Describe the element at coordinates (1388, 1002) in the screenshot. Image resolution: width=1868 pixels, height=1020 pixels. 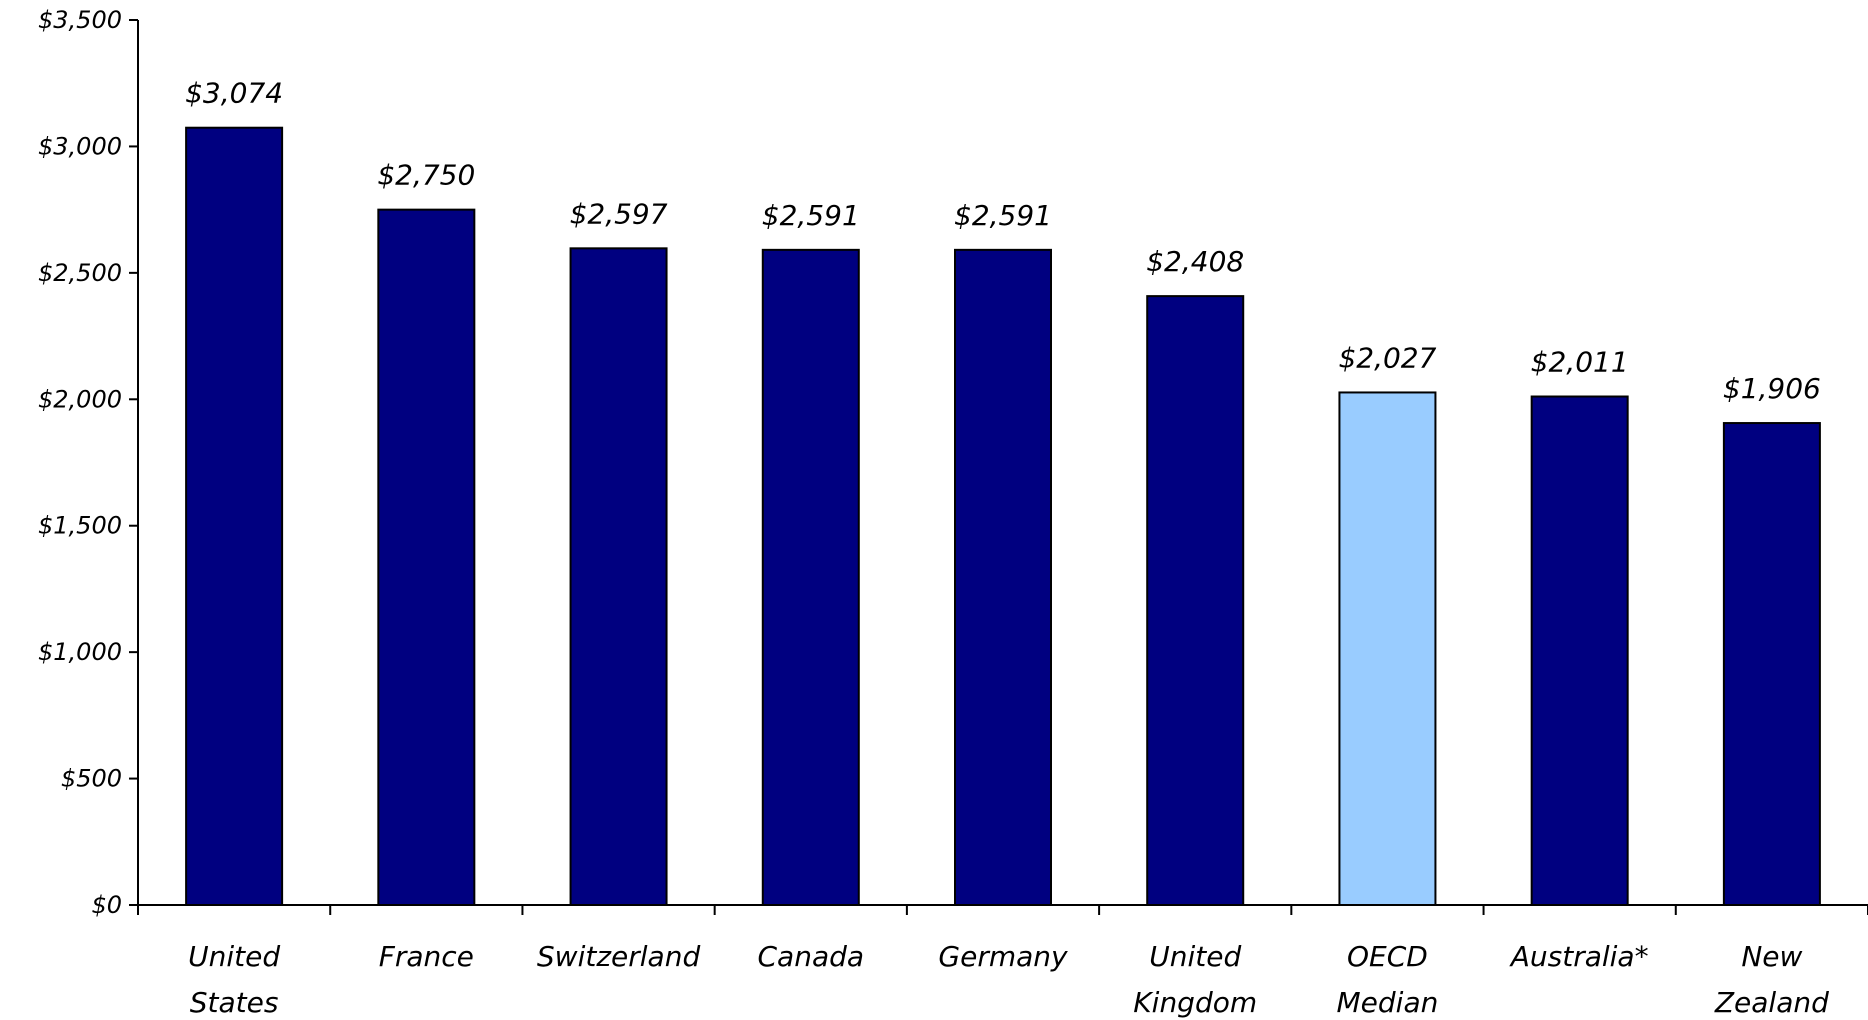
I see `category-label: Median` at that location.